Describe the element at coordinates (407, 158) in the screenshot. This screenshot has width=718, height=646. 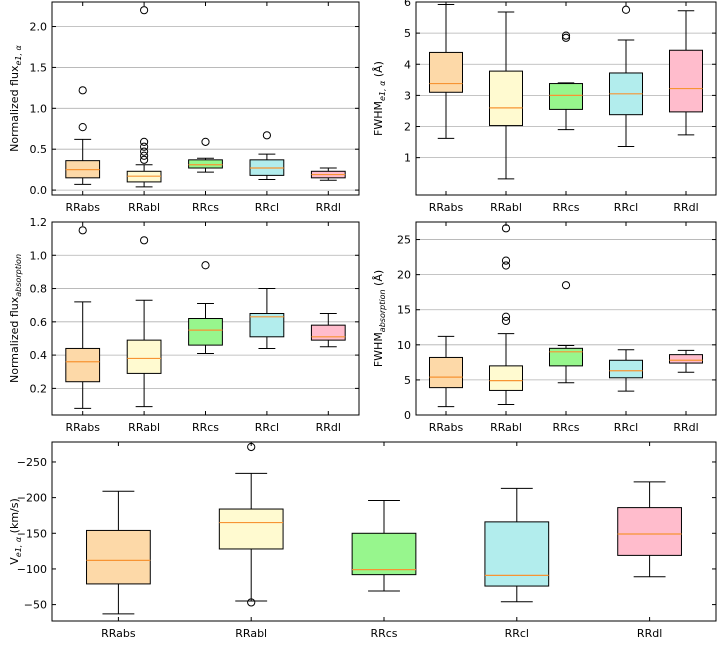
I see `ytick-label: 1` at that location.